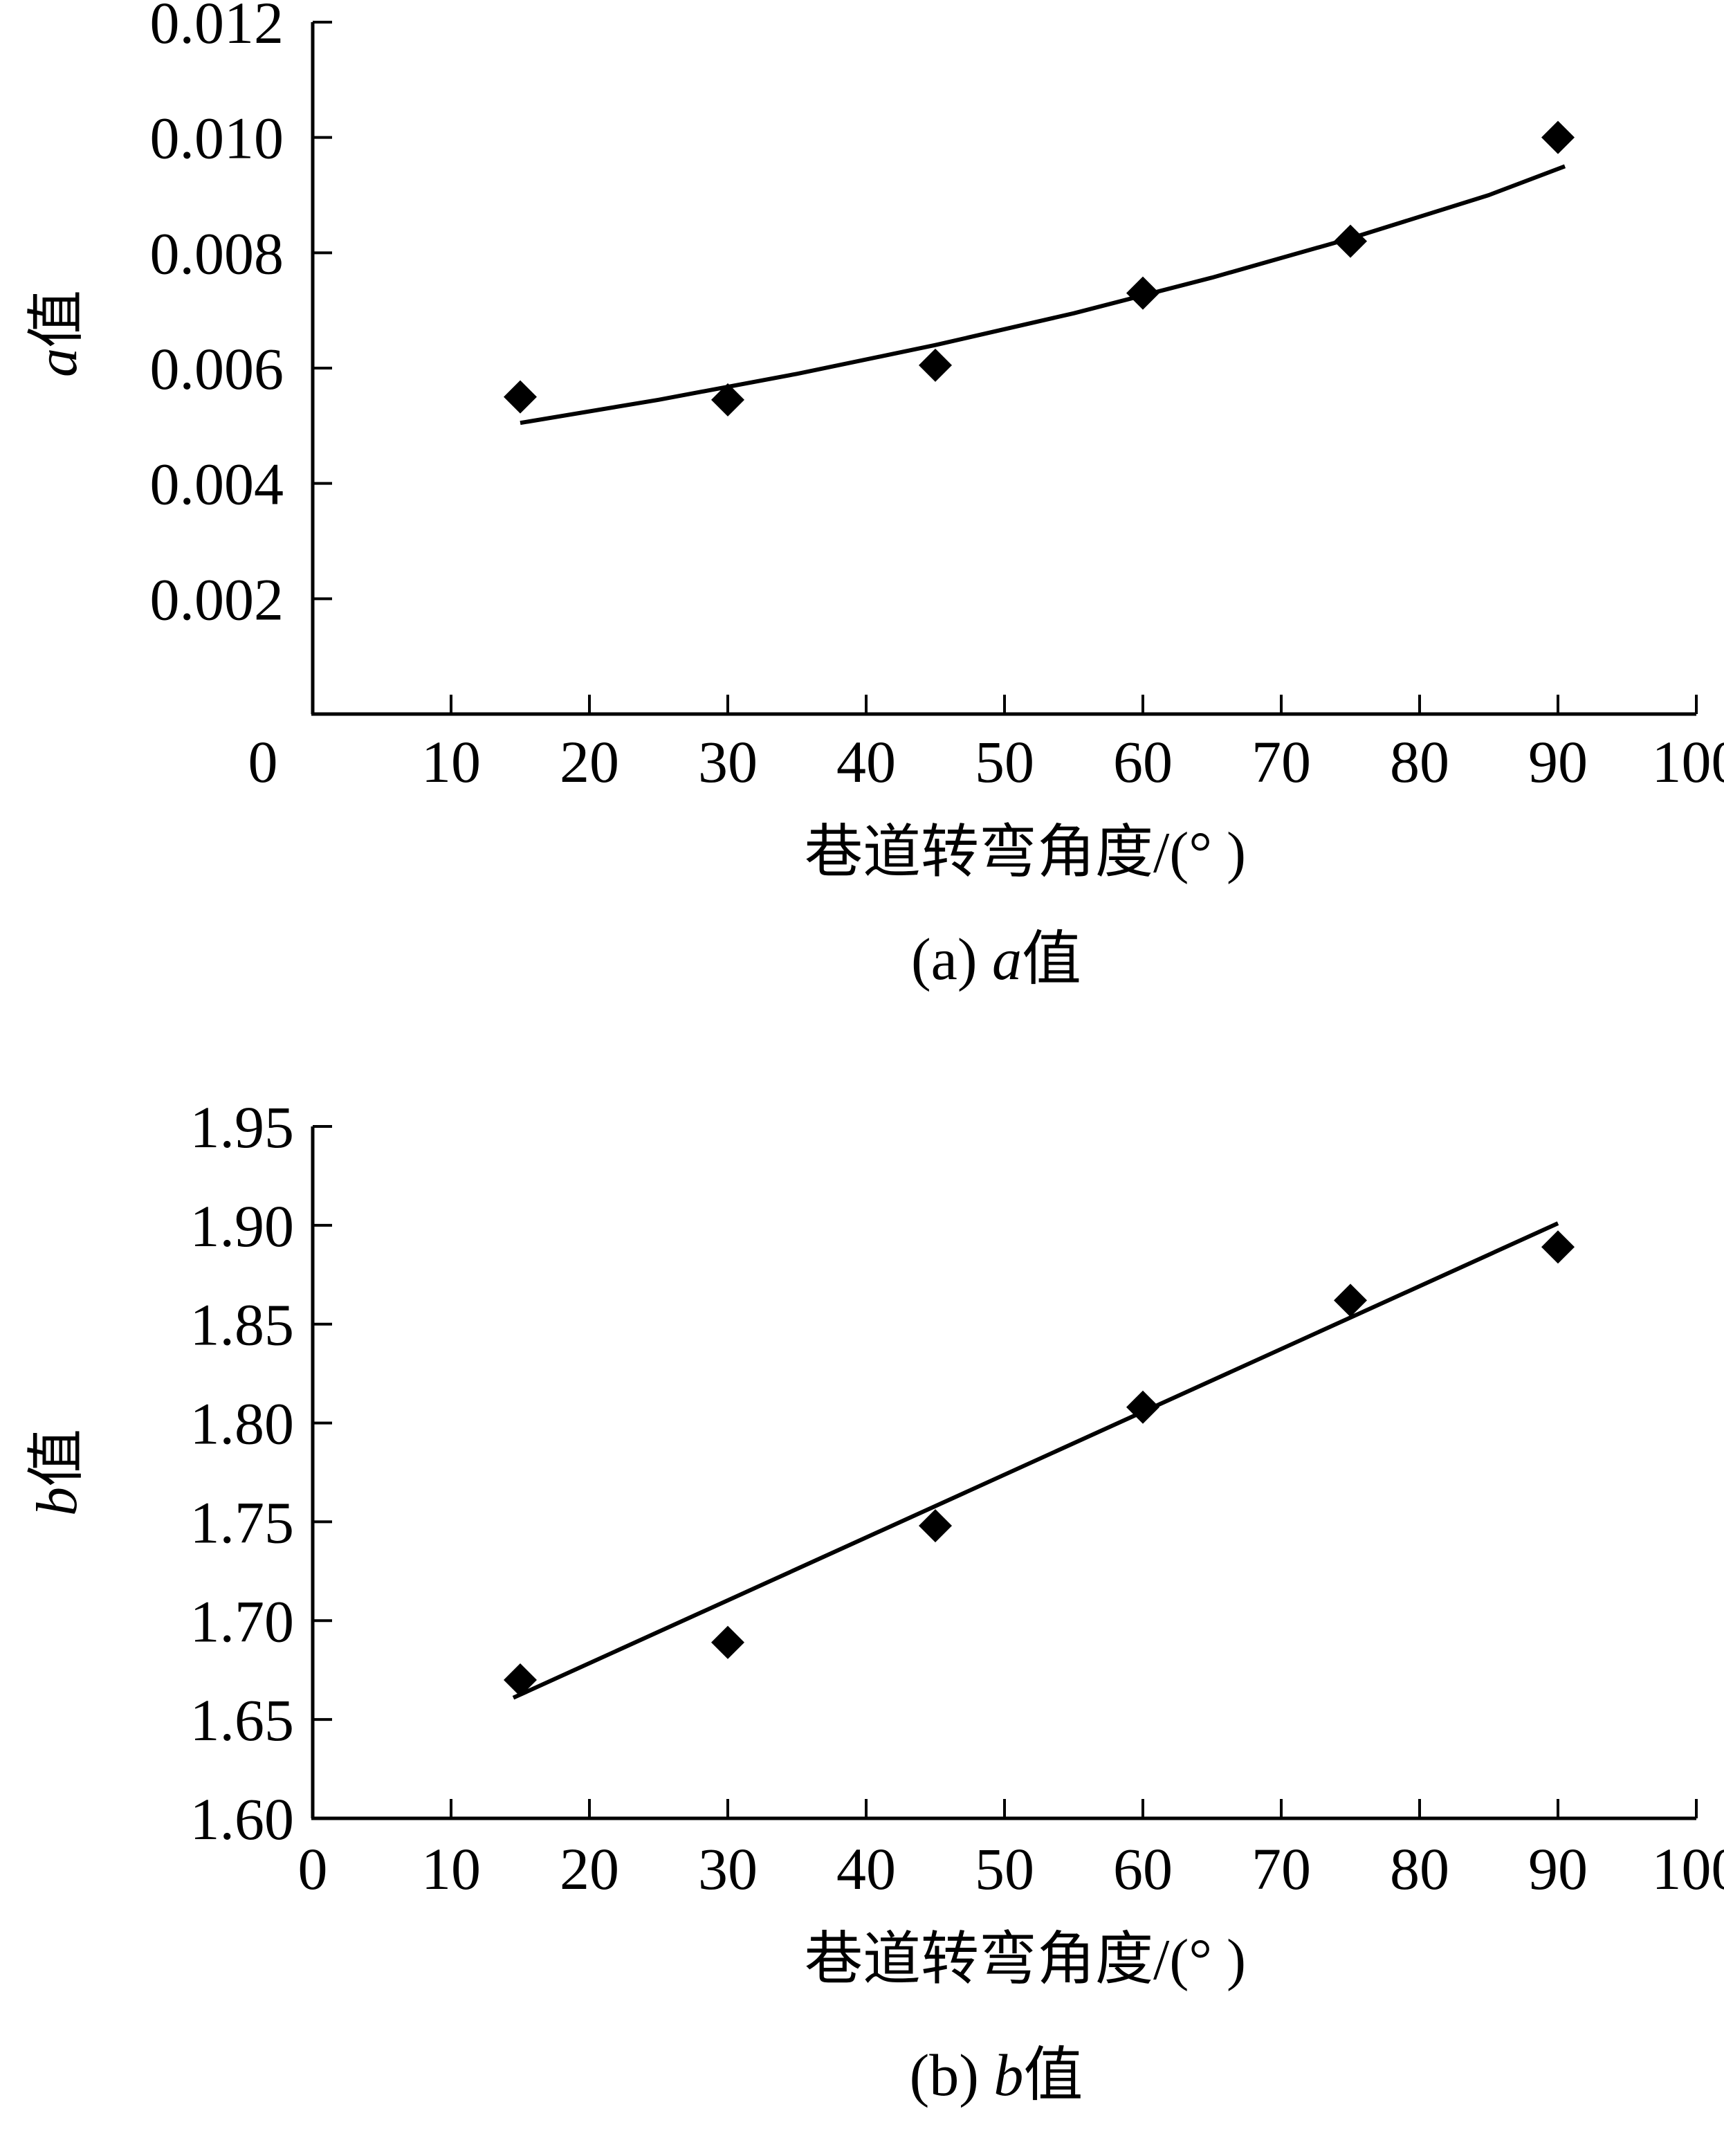 The width and height of the screenshot is (1724, 2156). Describe the element at coordinates (217, 253) in the screenshot. I see `y-tick-label: 0.008` at that location.